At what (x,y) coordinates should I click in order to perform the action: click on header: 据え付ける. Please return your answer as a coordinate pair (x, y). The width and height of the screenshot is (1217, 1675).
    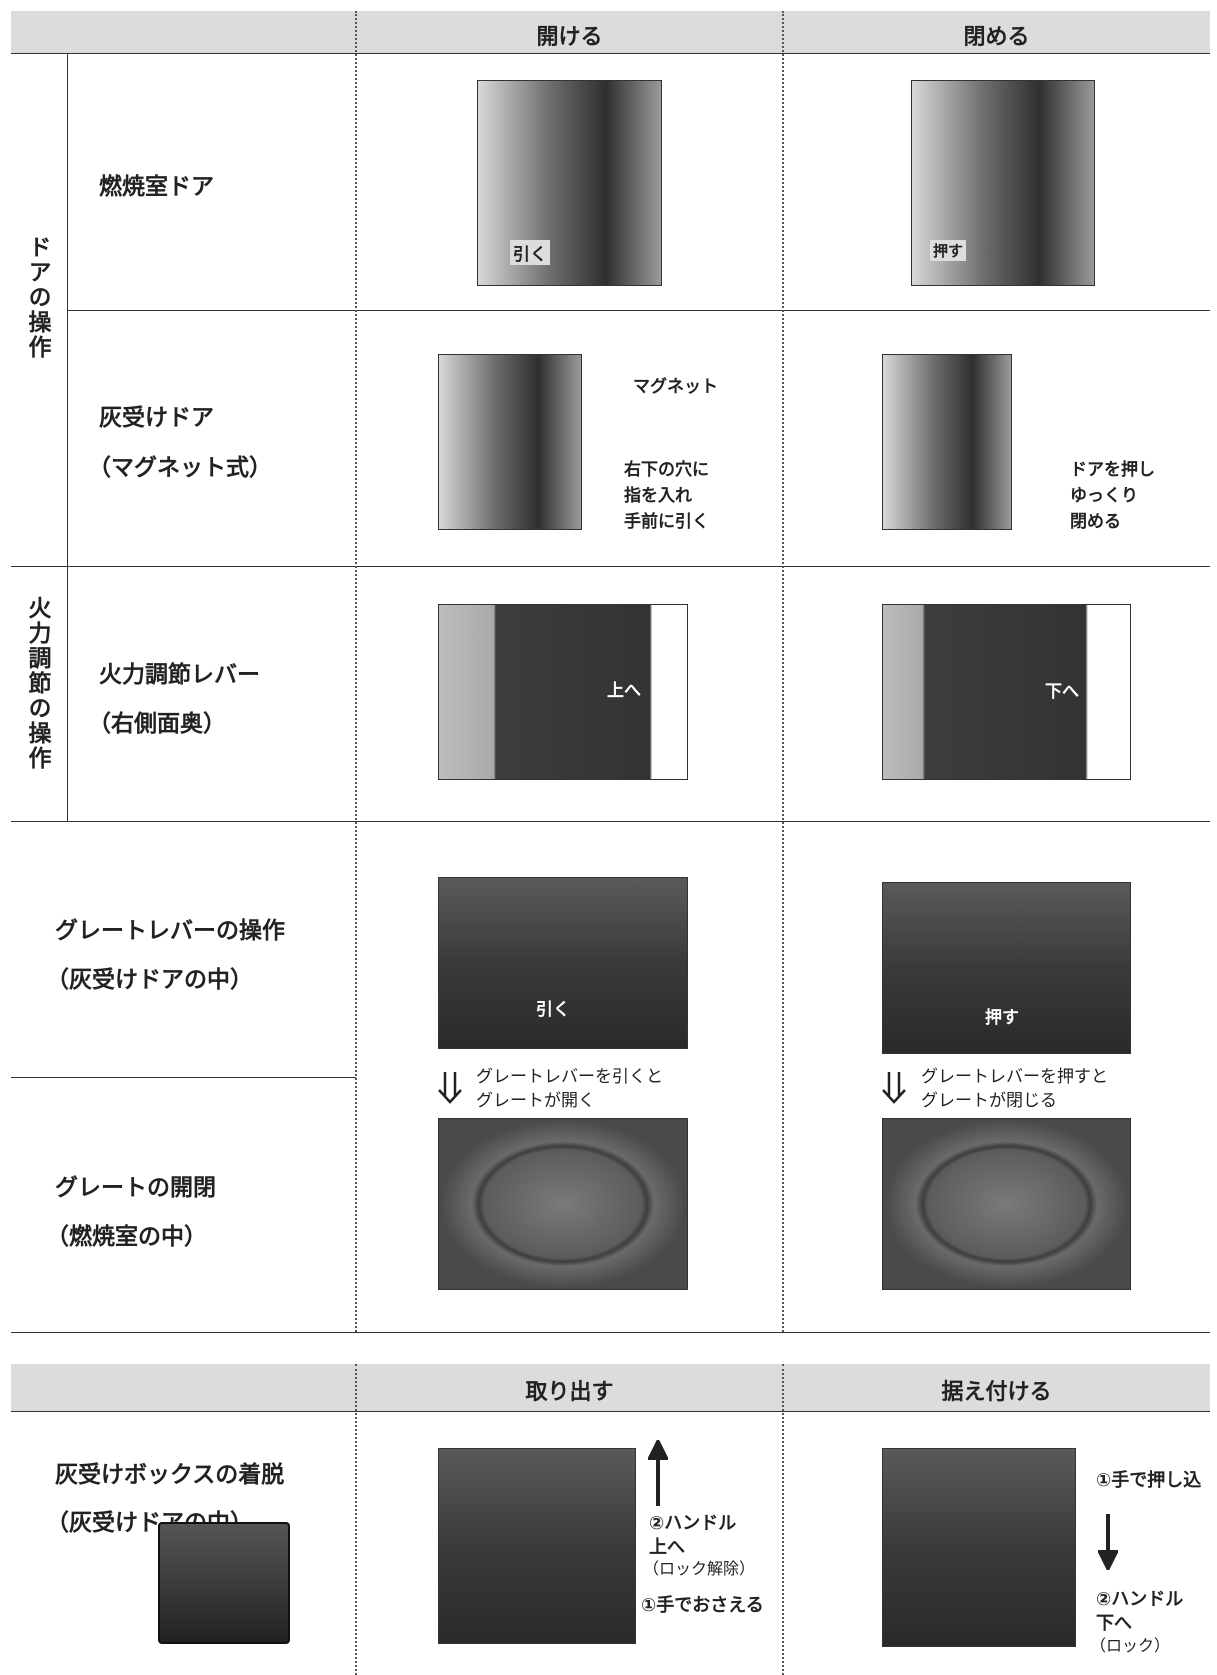
    Looking at the image, I should click on (996, 1392).